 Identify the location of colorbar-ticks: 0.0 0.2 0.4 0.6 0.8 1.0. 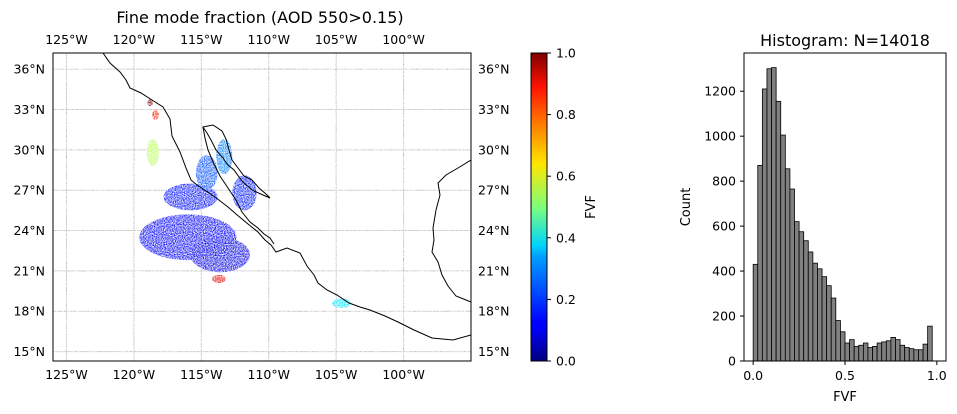
(561, 207).